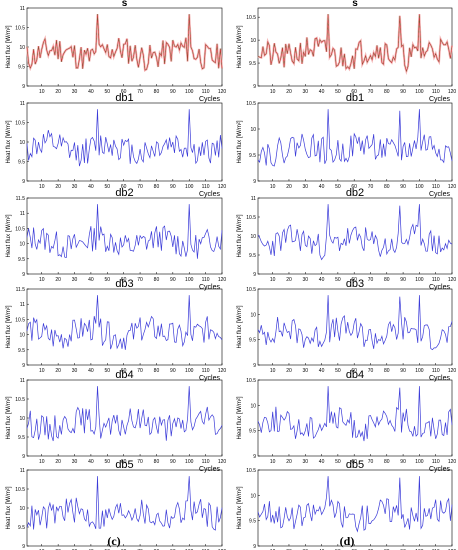 This screenshot has height=550, width=458. I want to click on plot-title: db3, so click(124, 284).